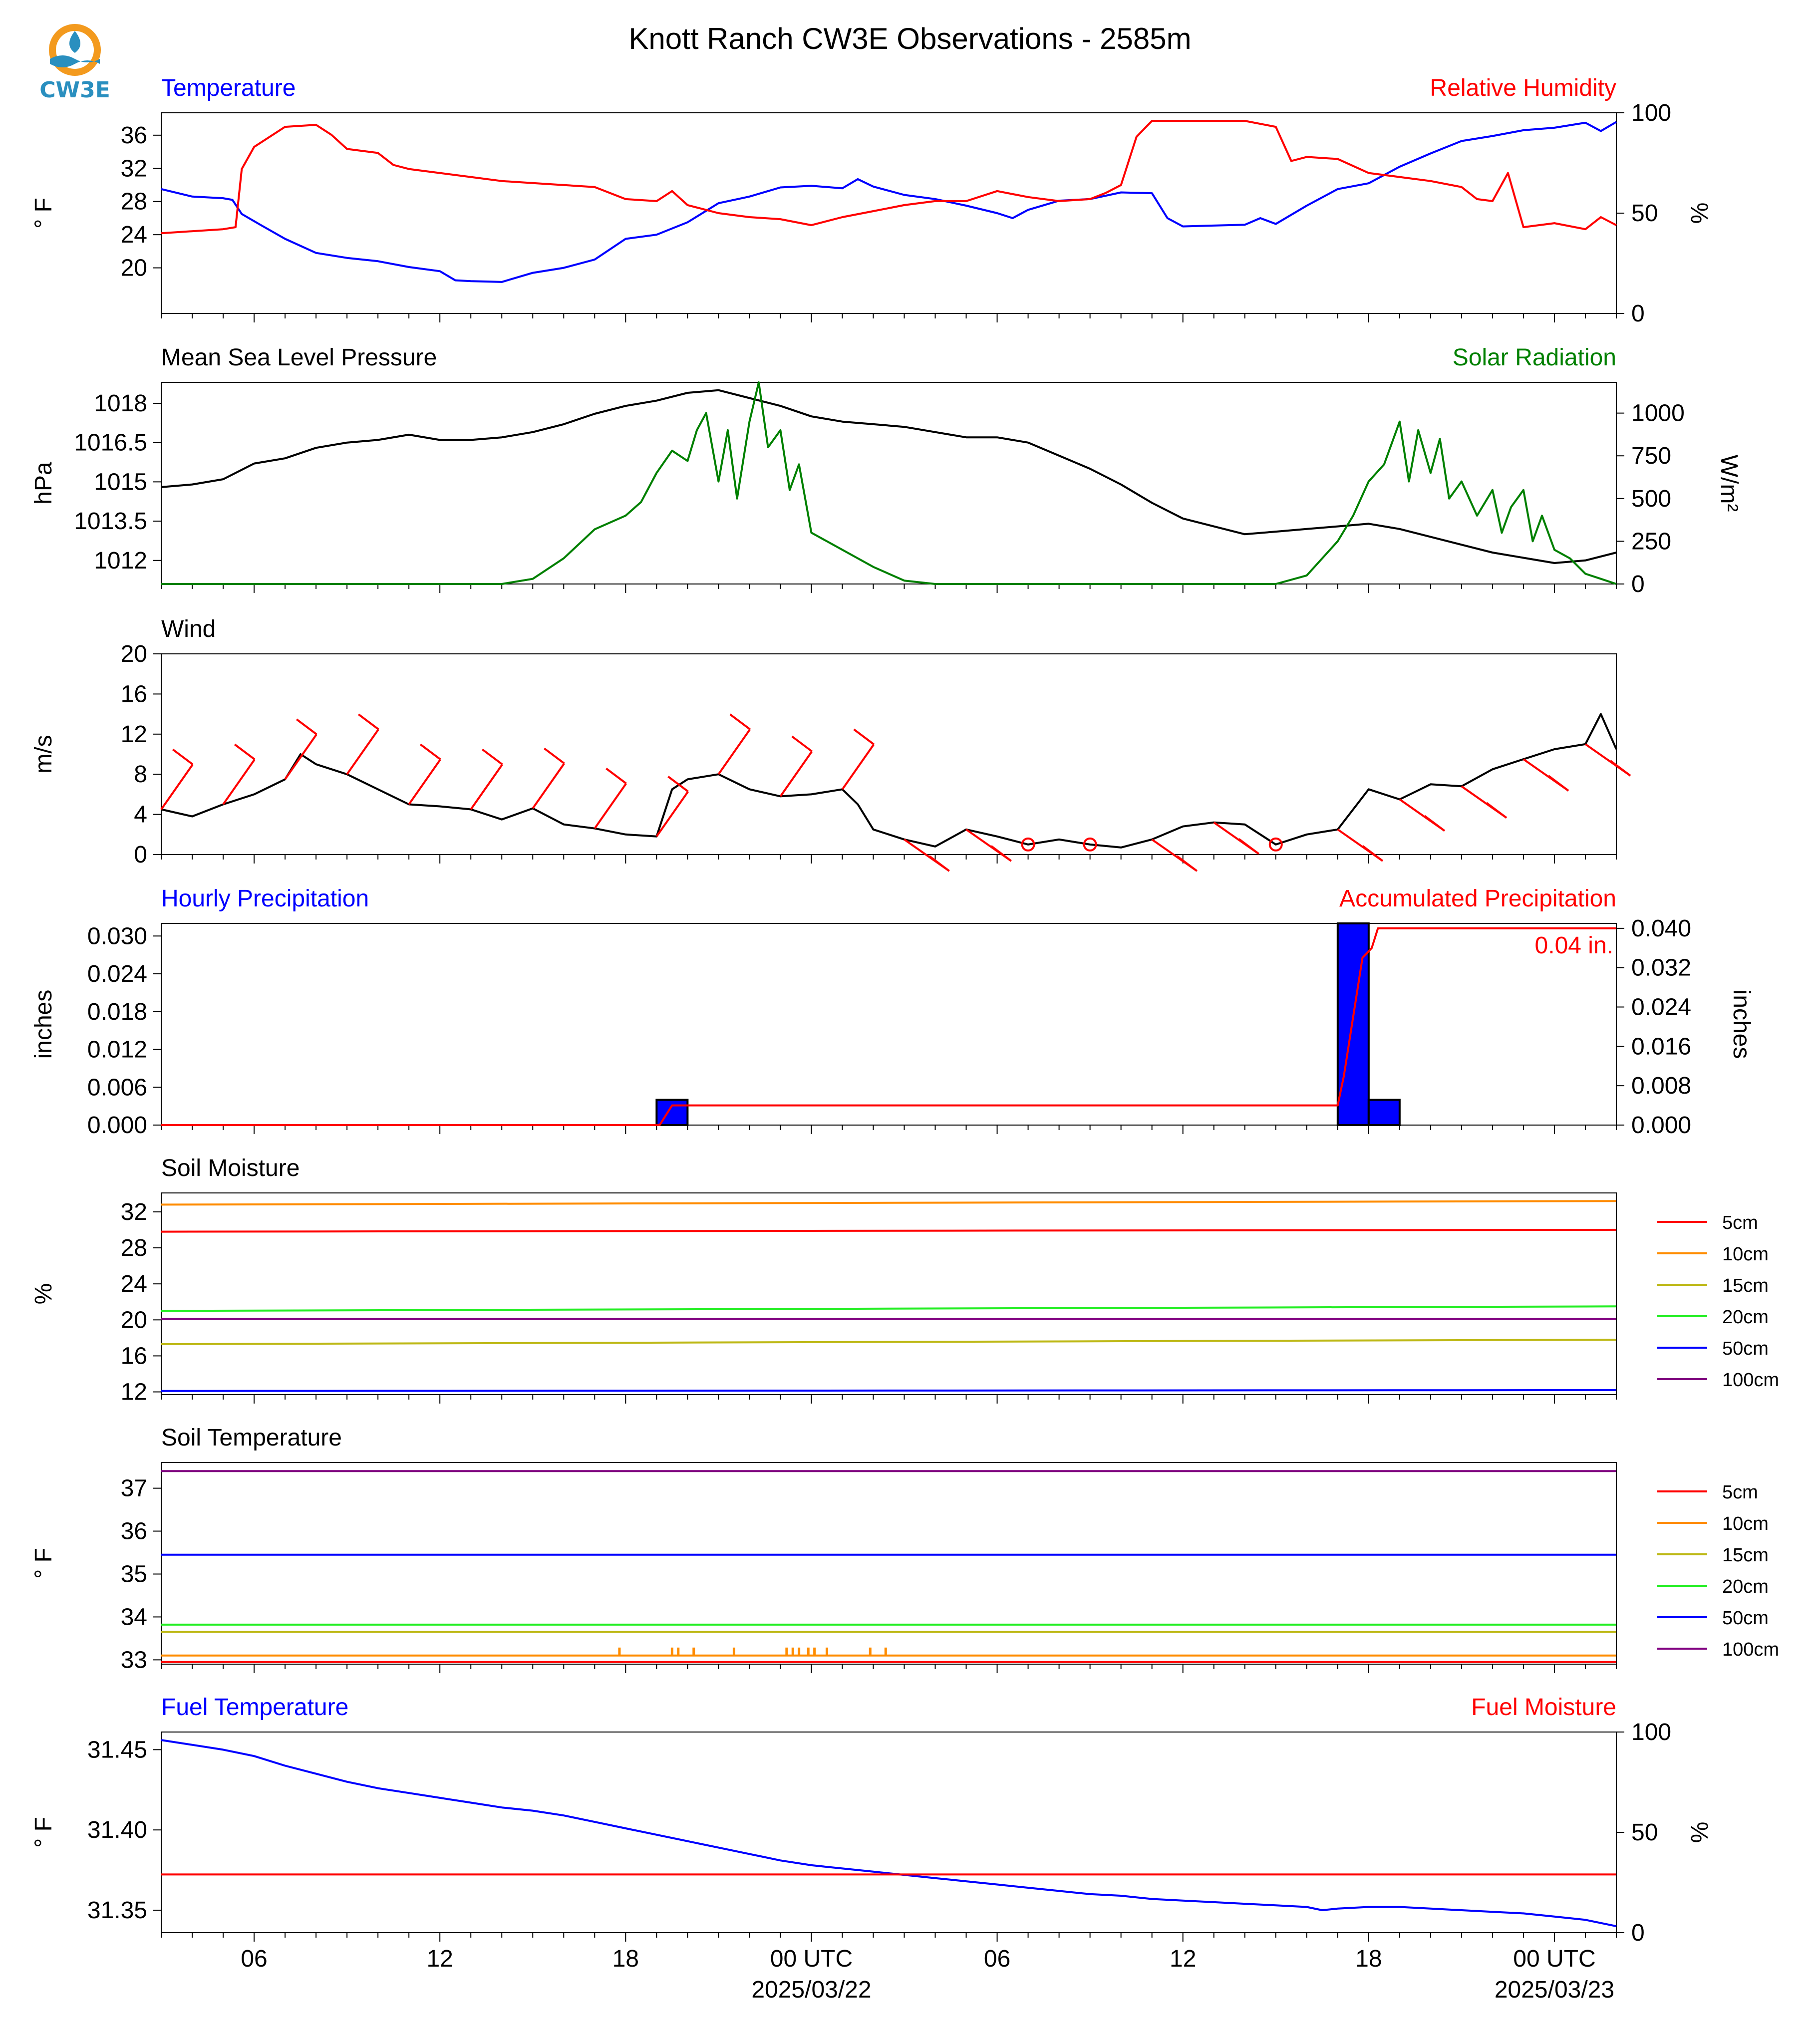 The height and width of the screenshot is (2028, 1820). Describe the element at coordinates (110, 521) in the screenshot. I see `y-tick-label: 1013.5` at that location.